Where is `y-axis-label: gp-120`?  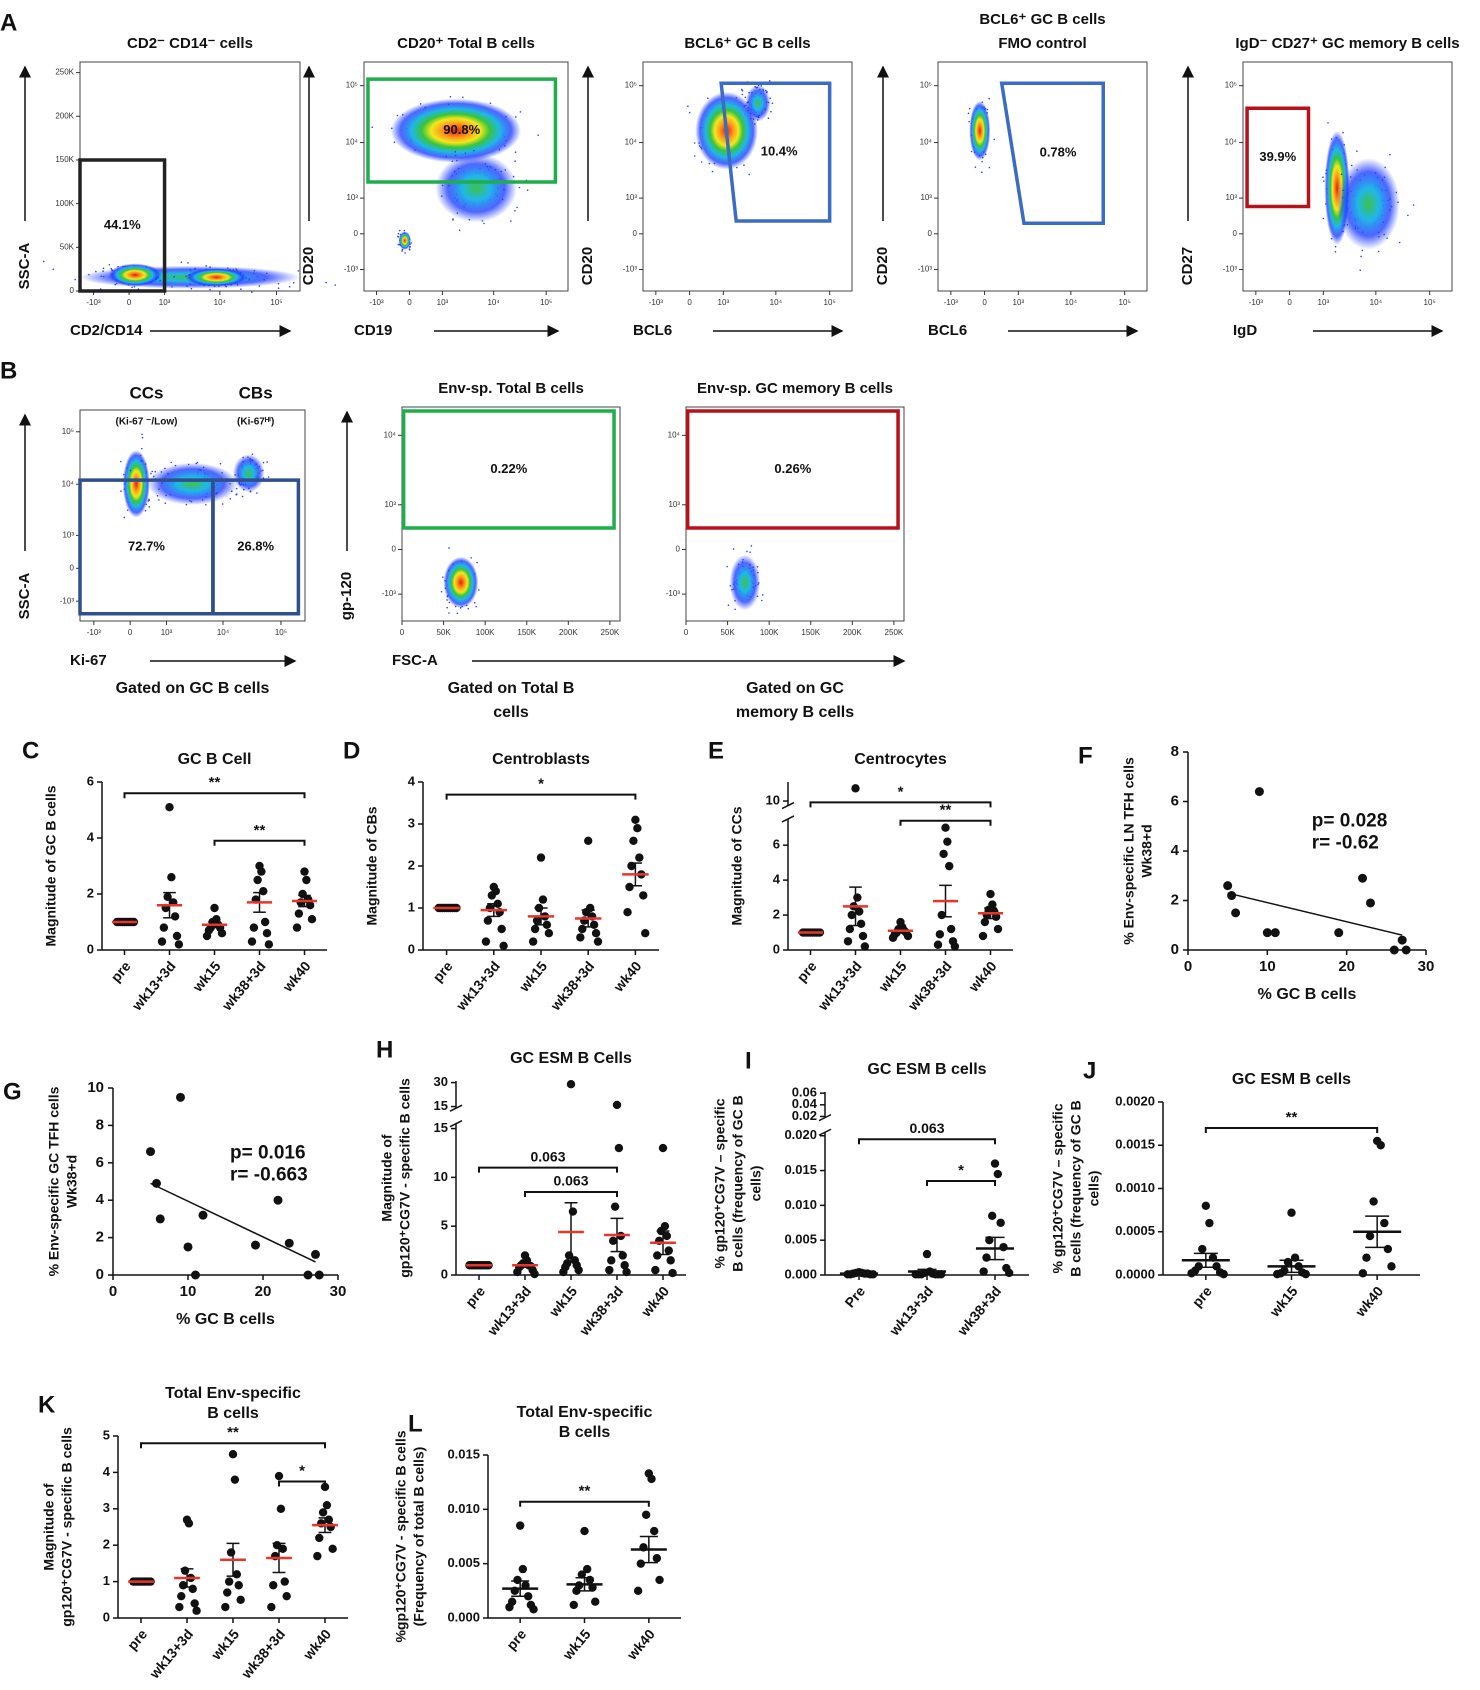 y-axis-label: gp-120 is located at coordinates (346, 596).